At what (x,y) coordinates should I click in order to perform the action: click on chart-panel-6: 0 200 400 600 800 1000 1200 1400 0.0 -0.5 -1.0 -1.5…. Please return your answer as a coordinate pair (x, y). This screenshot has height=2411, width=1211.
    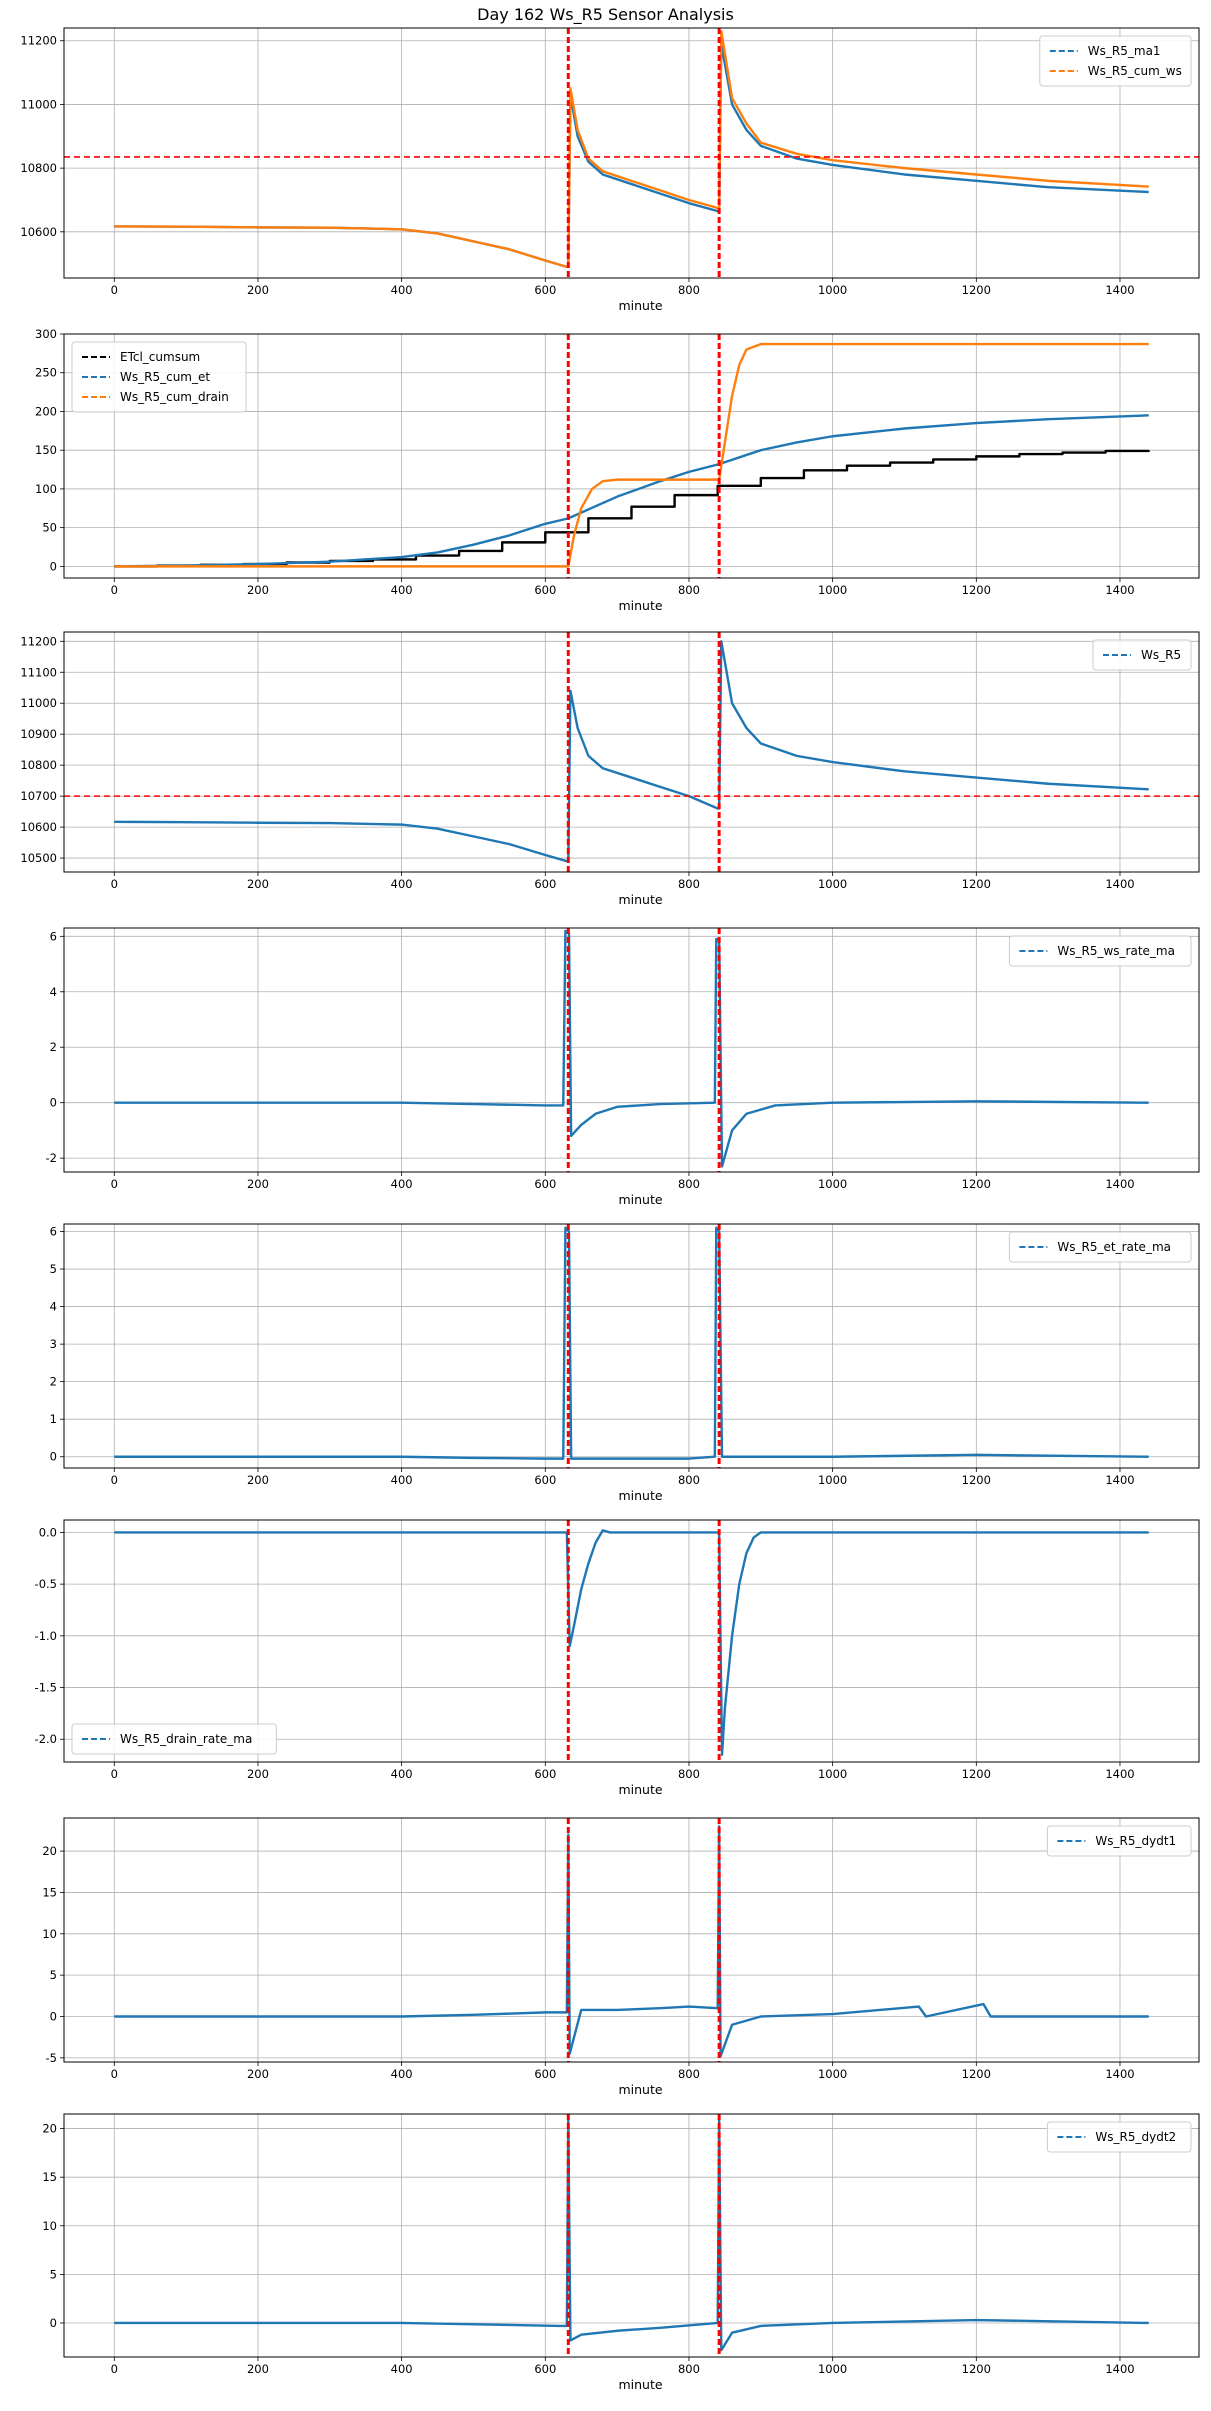
    Looking at the image, I should click on (617, 1658).